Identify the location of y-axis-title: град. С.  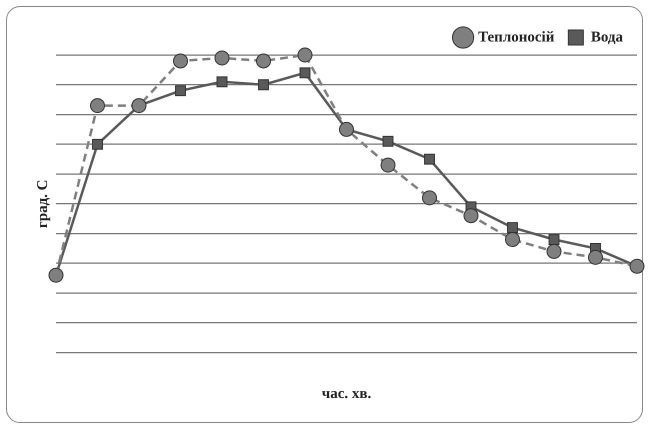
(42, 204).